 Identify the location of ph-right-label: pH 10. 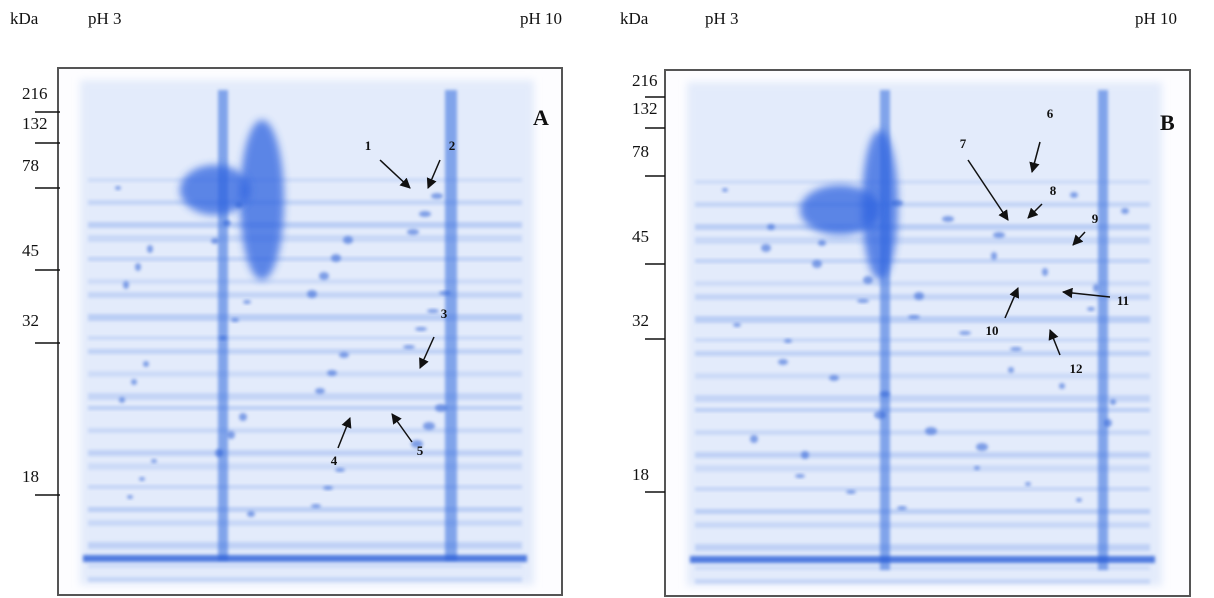
(1156, 18).